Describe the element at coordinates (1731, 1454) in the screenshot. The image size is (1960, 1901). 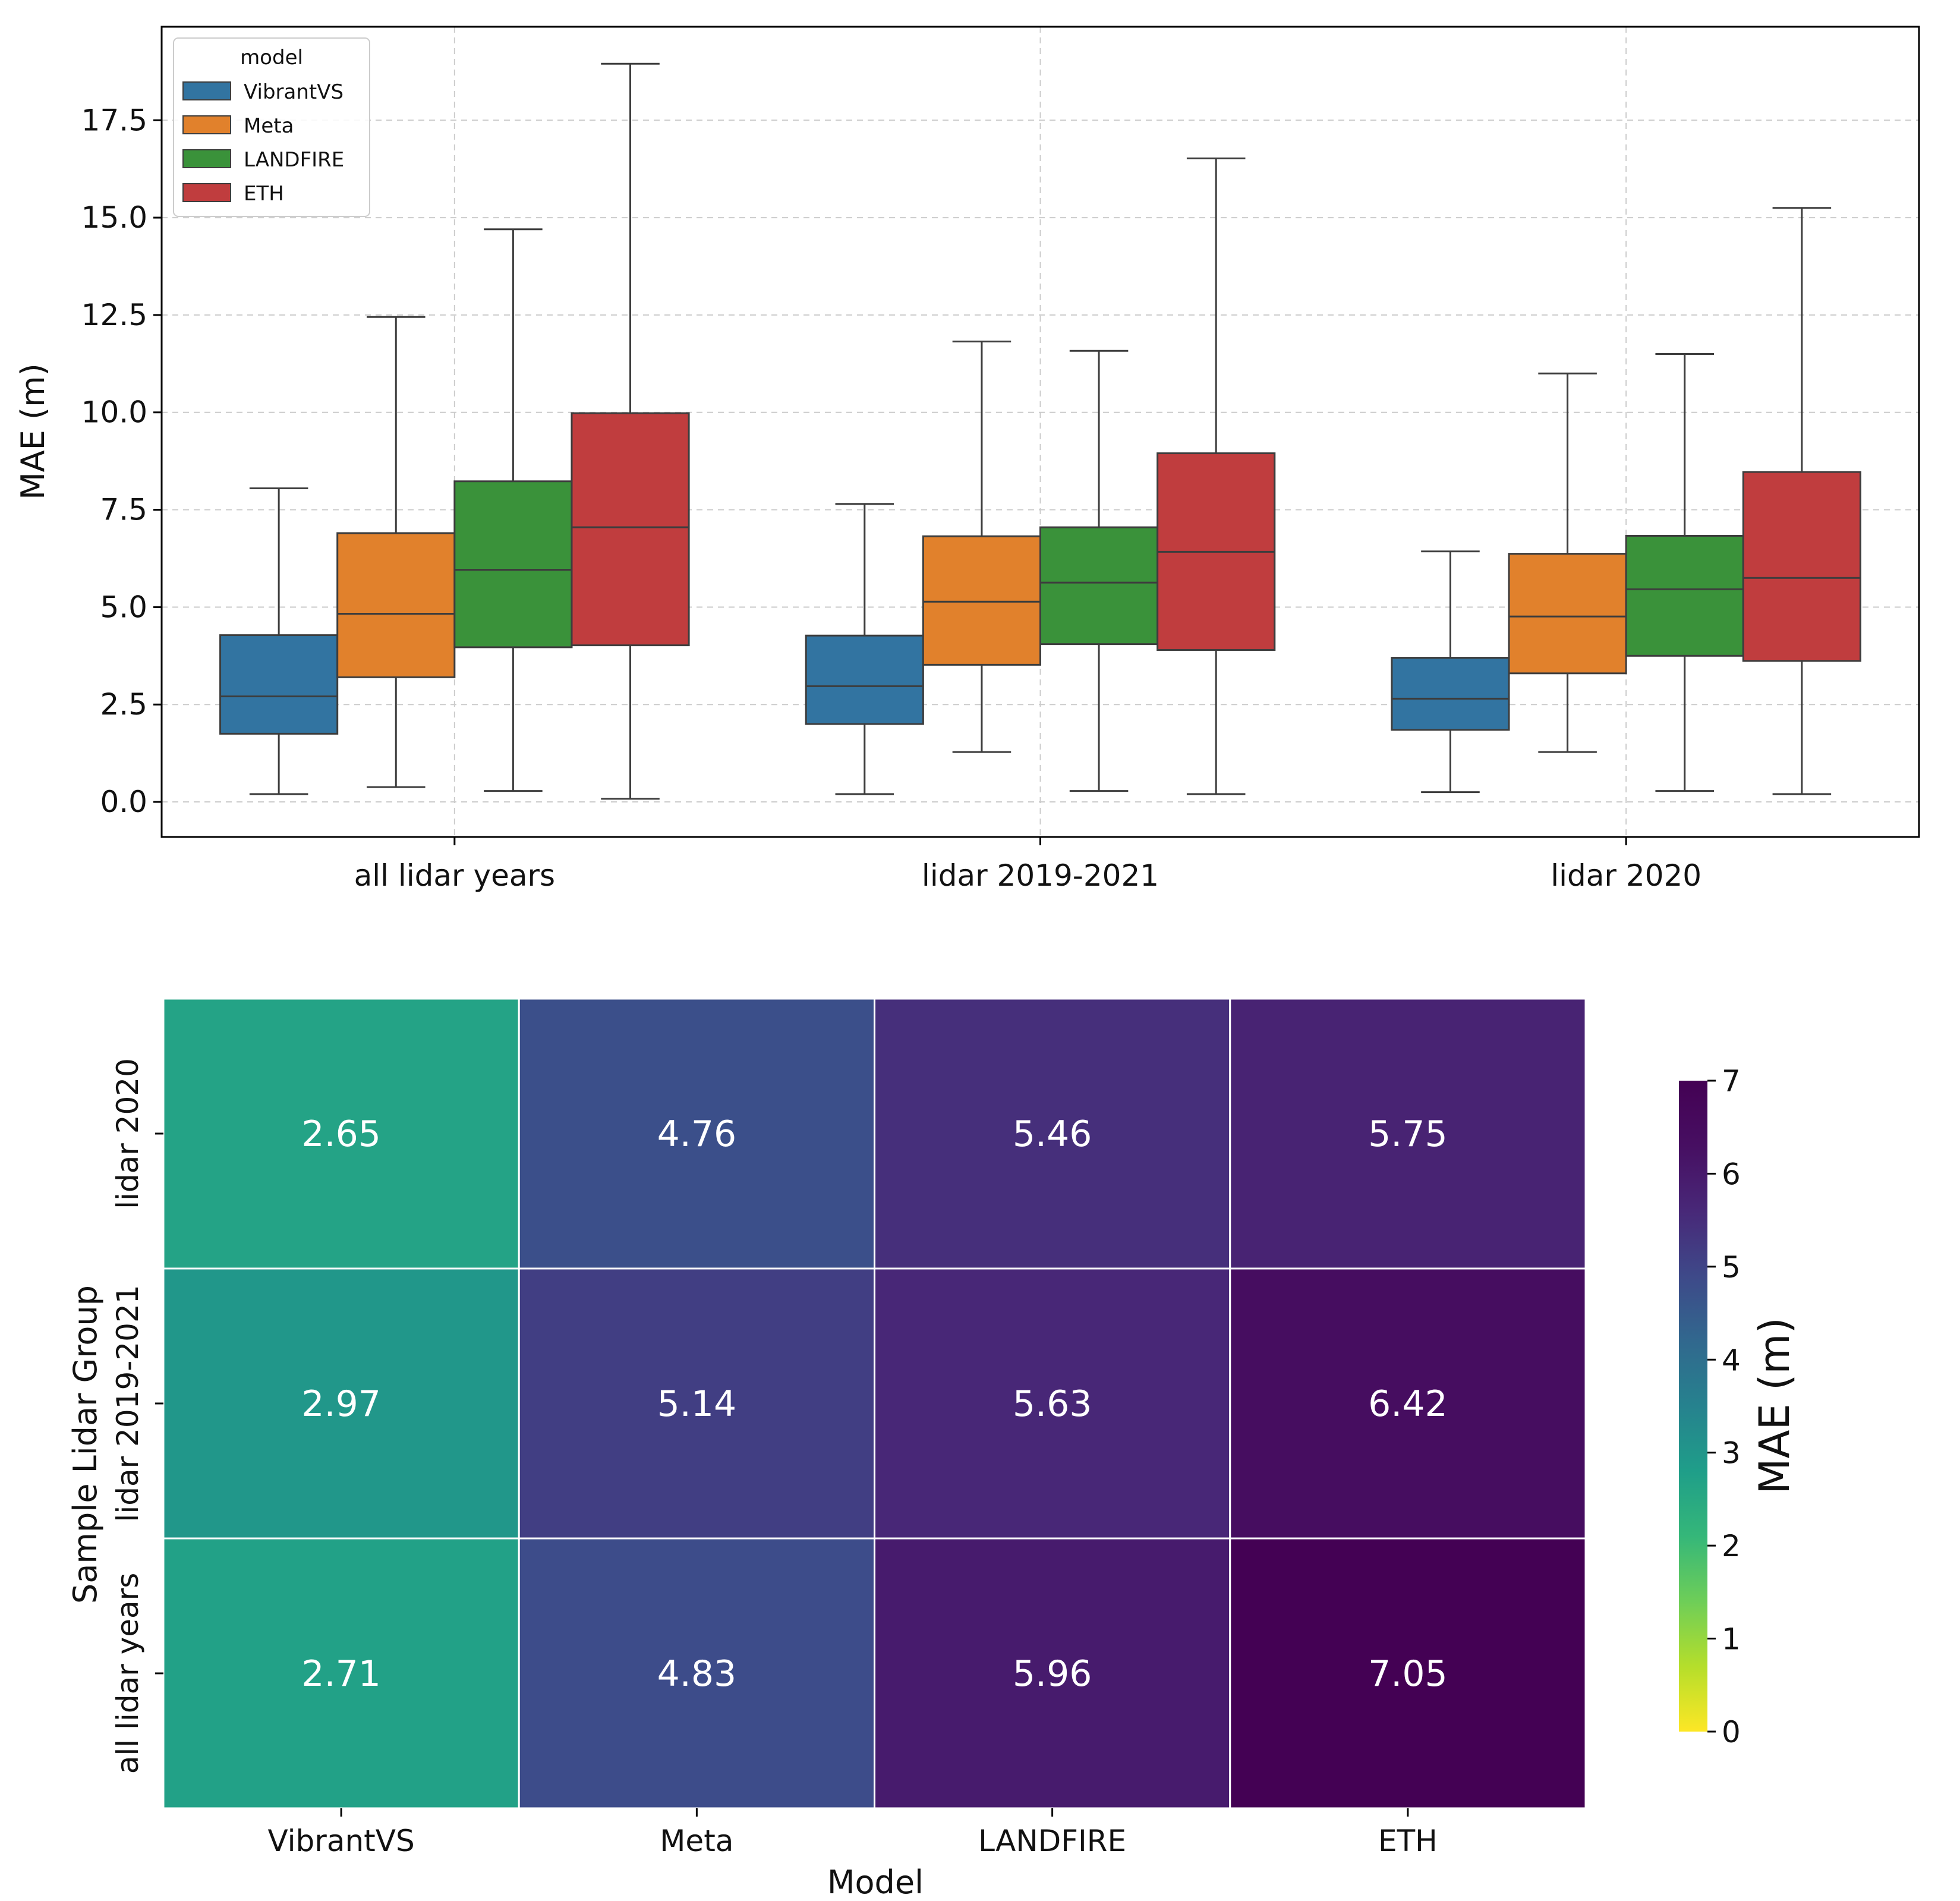
I see `colorbar-tick-label: 3` at that location.